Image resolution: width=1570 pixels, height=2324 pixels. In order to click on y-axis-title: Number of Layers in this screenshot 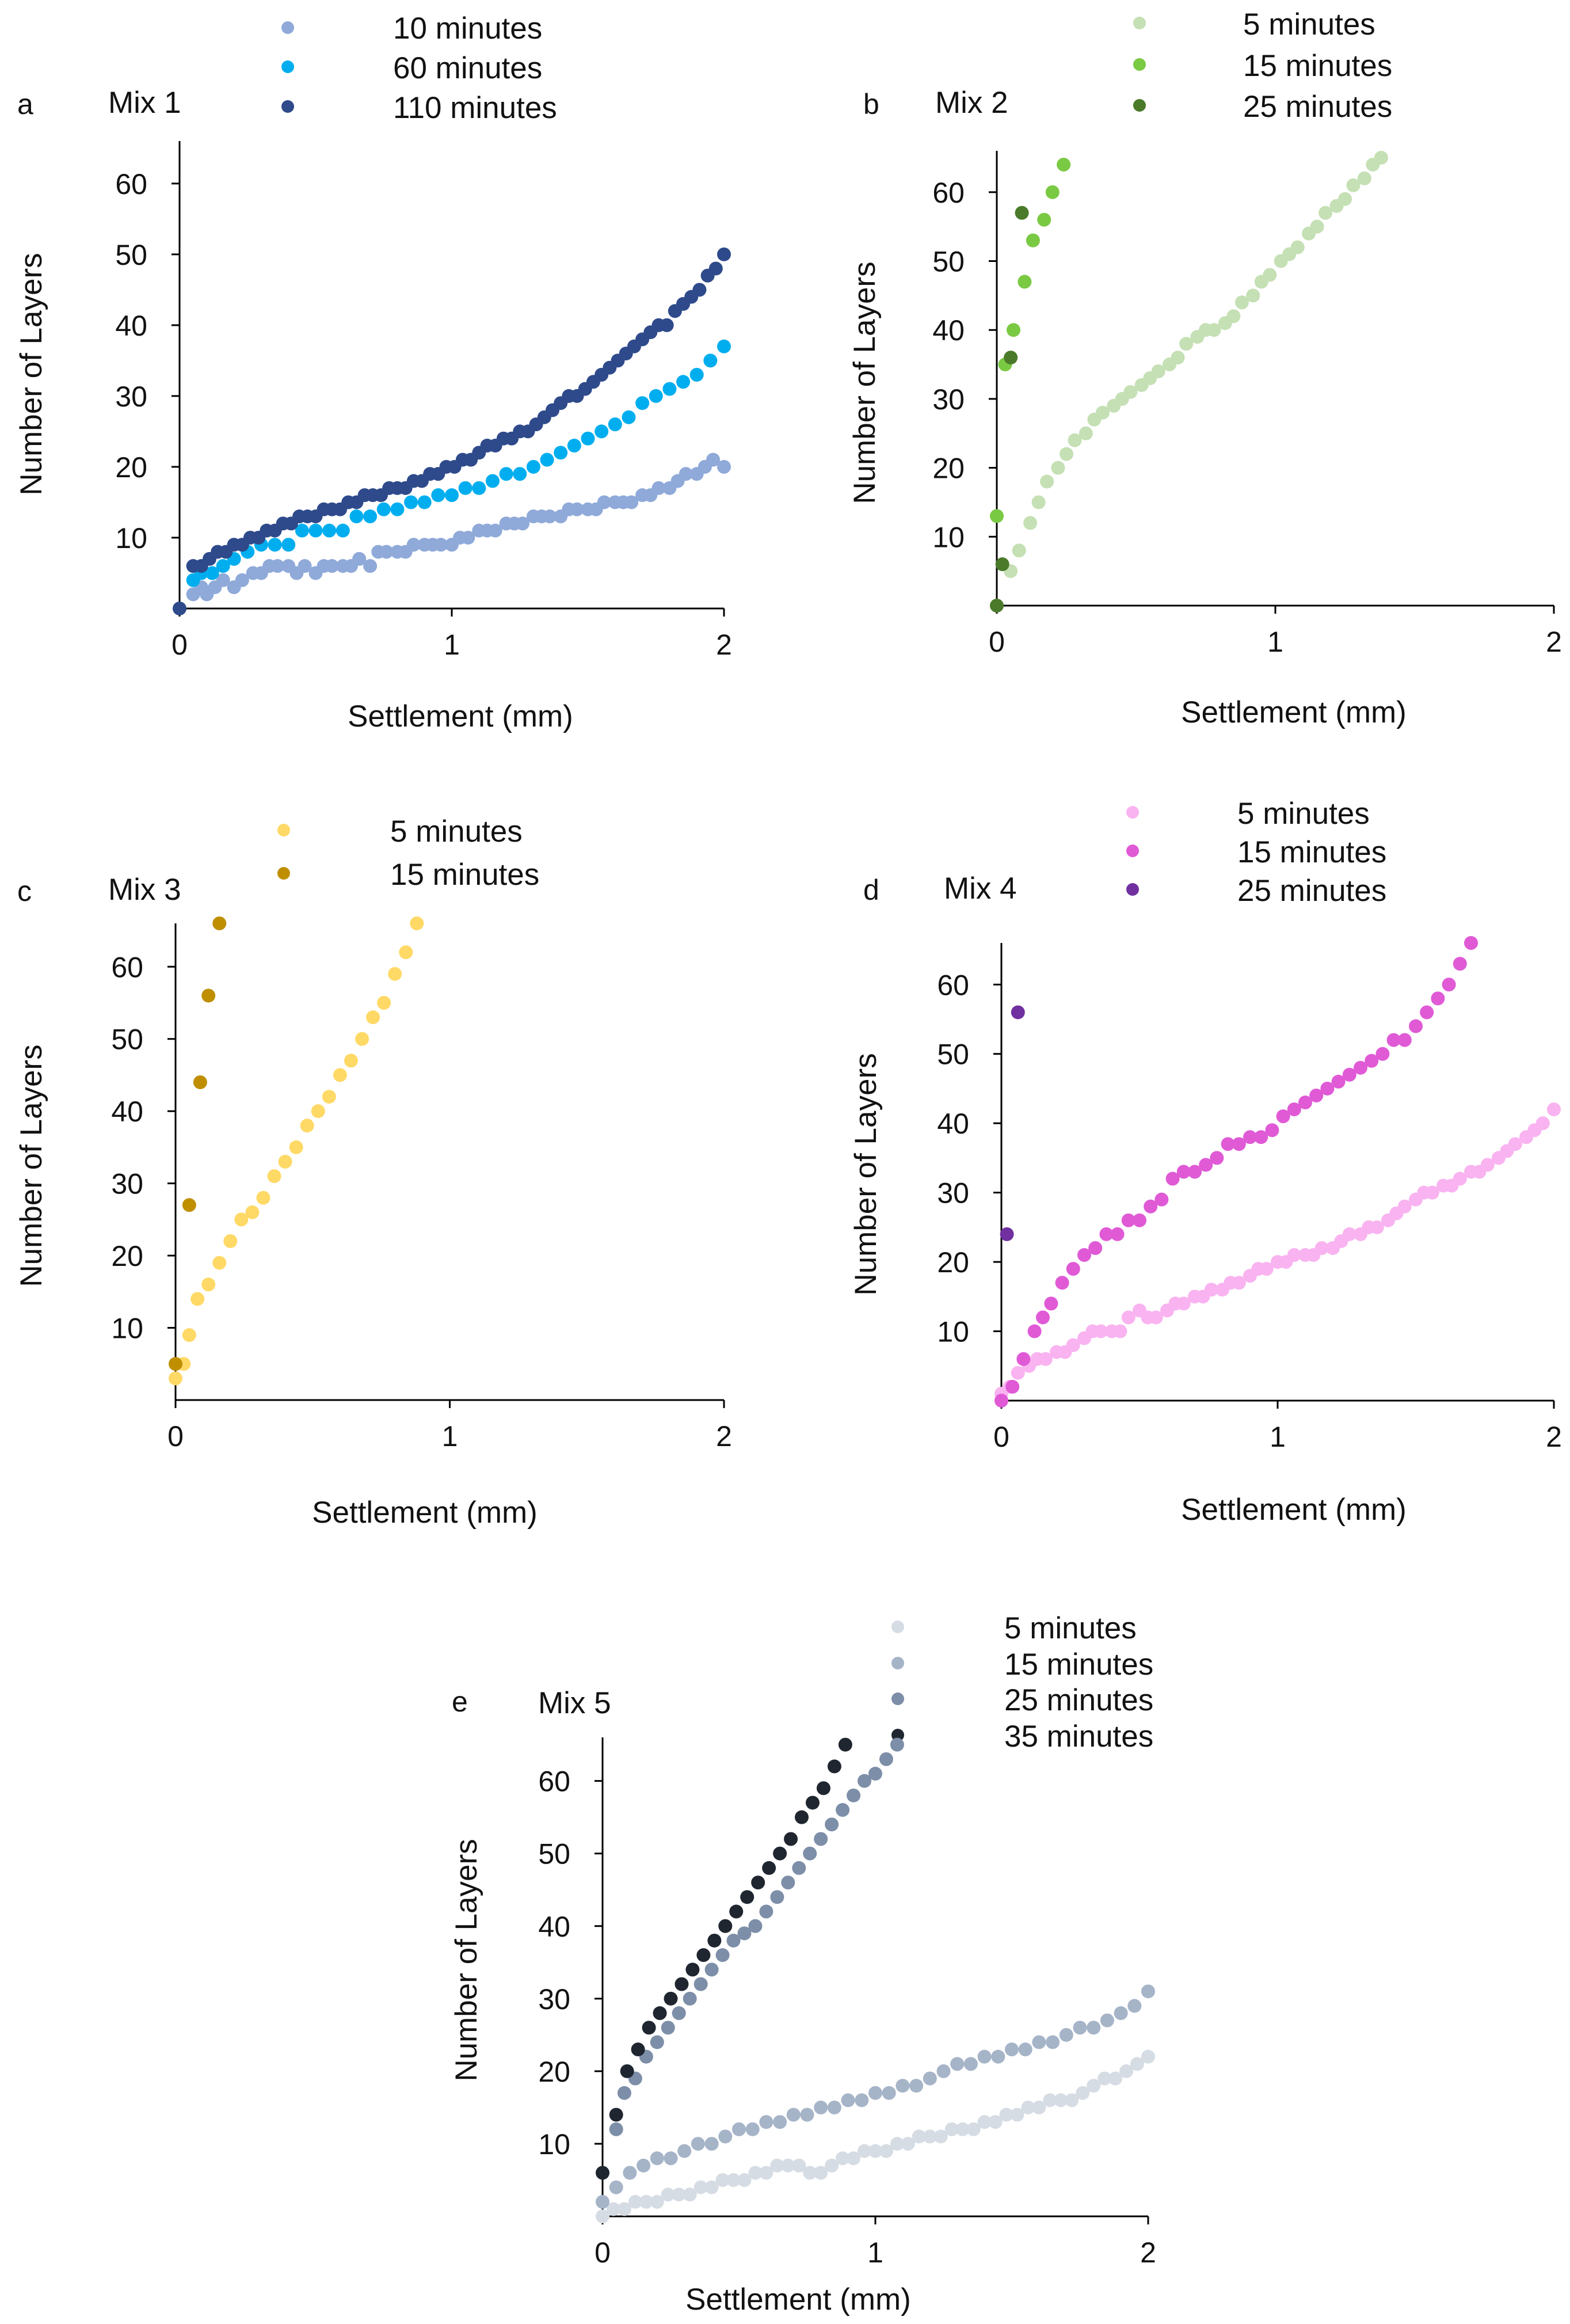, I will do `click(866, 1174)`.